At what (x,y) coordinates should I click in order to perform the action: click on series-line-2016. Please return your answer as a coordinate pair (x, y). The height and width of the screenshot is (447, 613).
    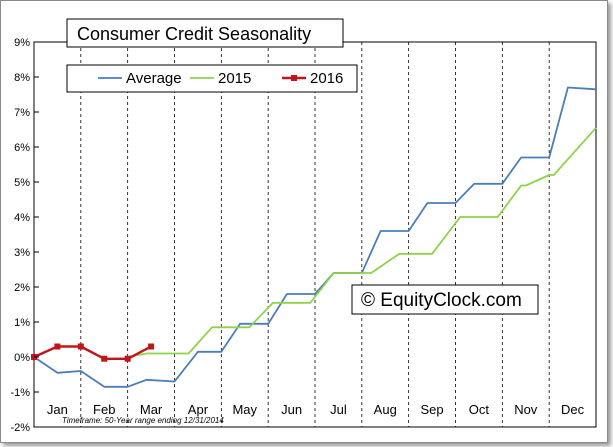
    Looking at the image, I should click on (92, 352).